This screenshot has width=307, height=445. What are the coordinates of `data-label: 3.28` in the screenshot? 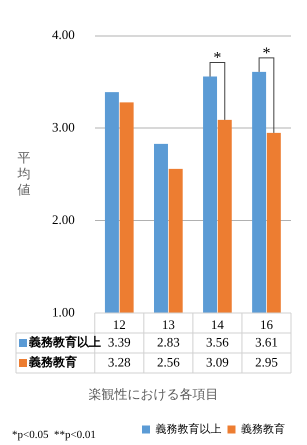 It's located at (119, 362).